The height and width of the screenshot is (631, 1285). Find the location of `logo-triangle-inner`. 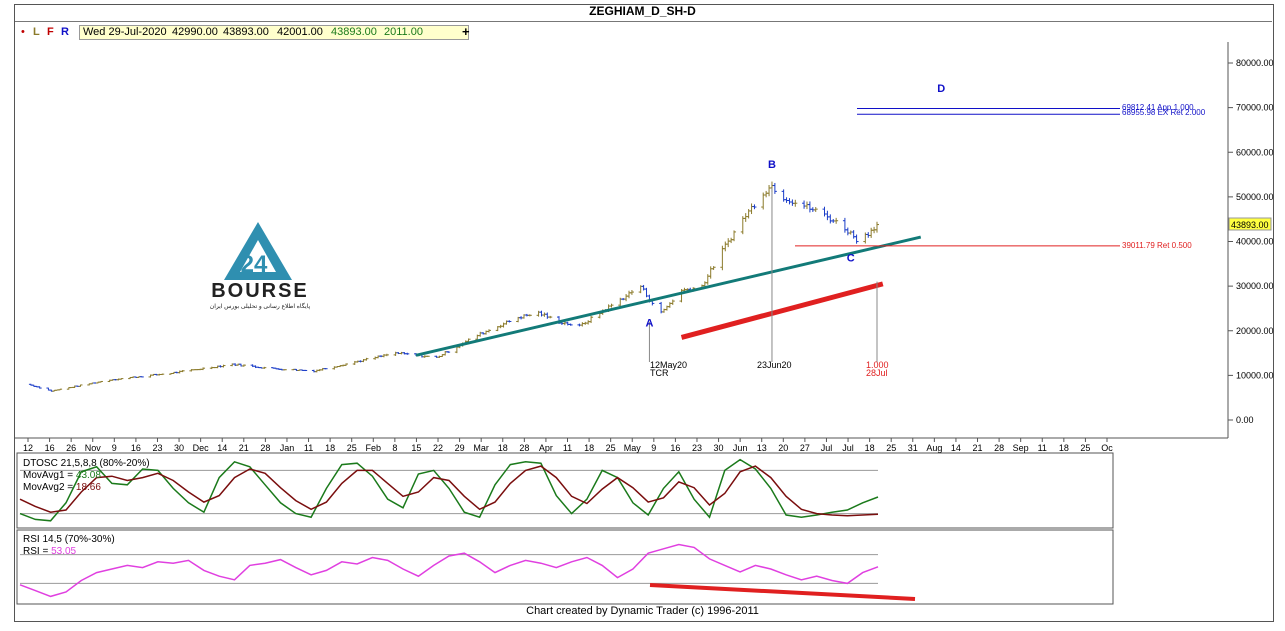

logo-triangle-inner is located at coordinates (258, 256).